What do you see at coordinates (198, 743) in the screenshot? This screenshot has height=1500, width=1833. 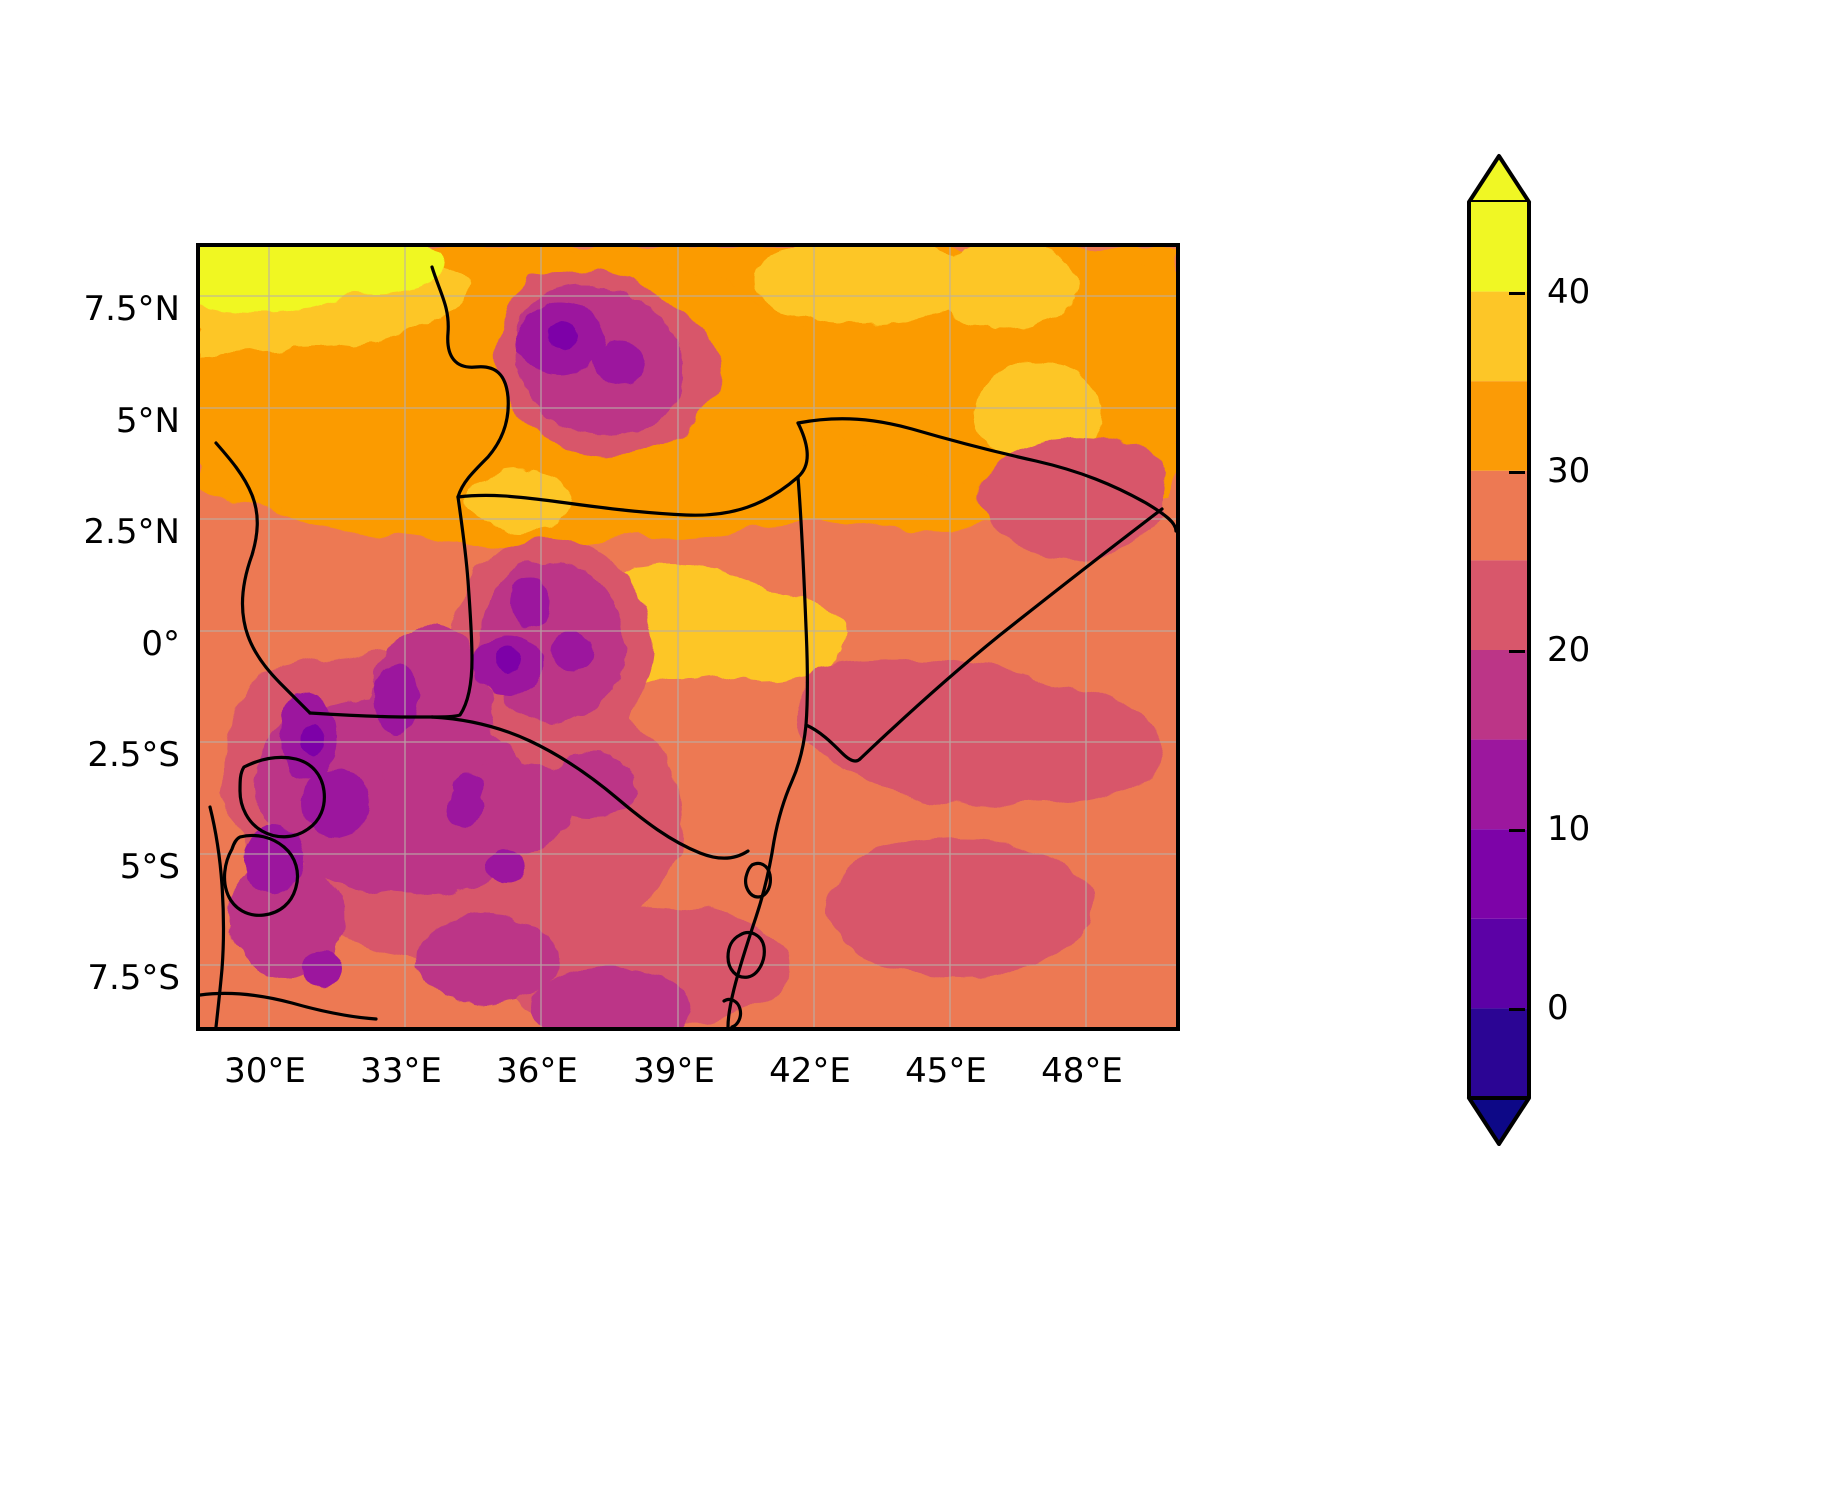 I see `y-tick-2.5S` at bounding box center [198, 743].